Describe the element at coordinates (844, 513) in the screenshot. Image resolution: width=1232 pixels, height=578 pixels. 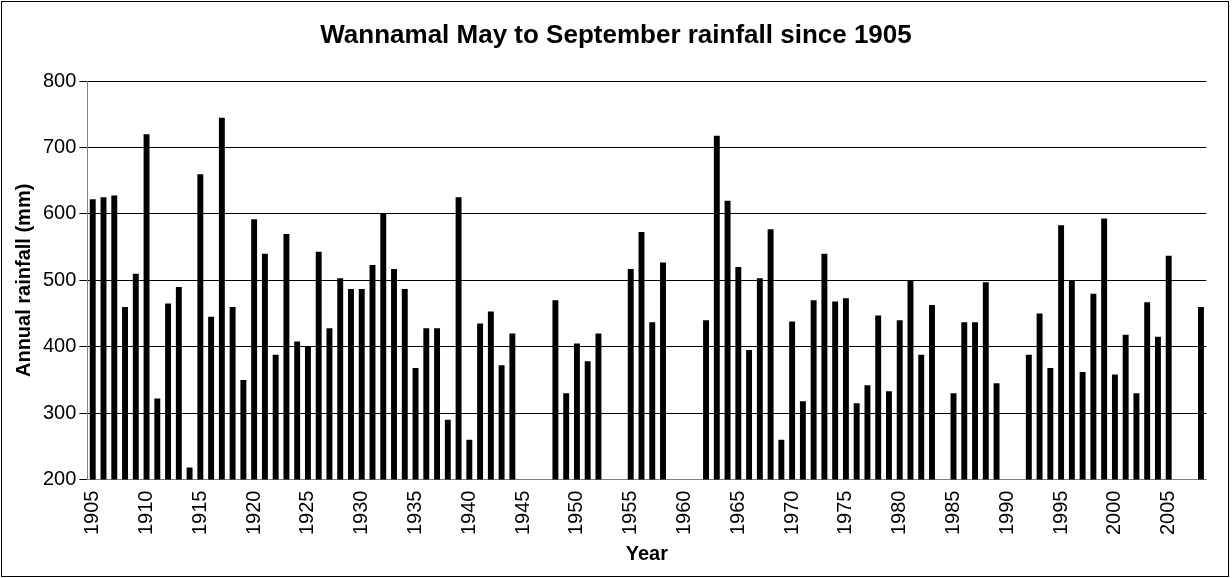
I see `x-tick-label: 1975` at that location.